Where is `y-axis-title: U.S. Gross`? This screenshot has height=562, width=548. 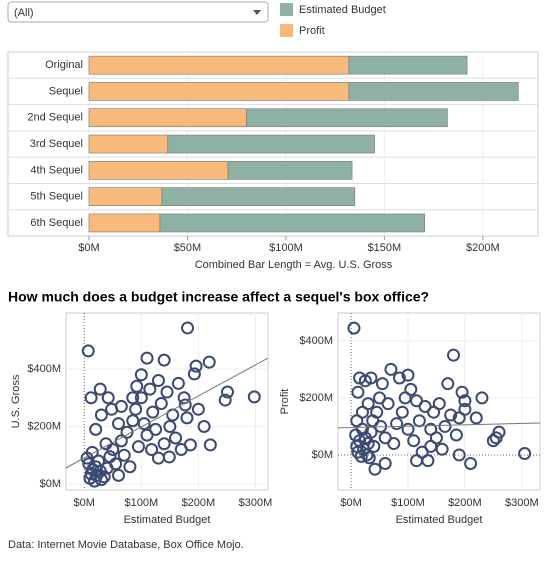
y-axis-title: U.S. Gross is located at coordinates (16, 401).